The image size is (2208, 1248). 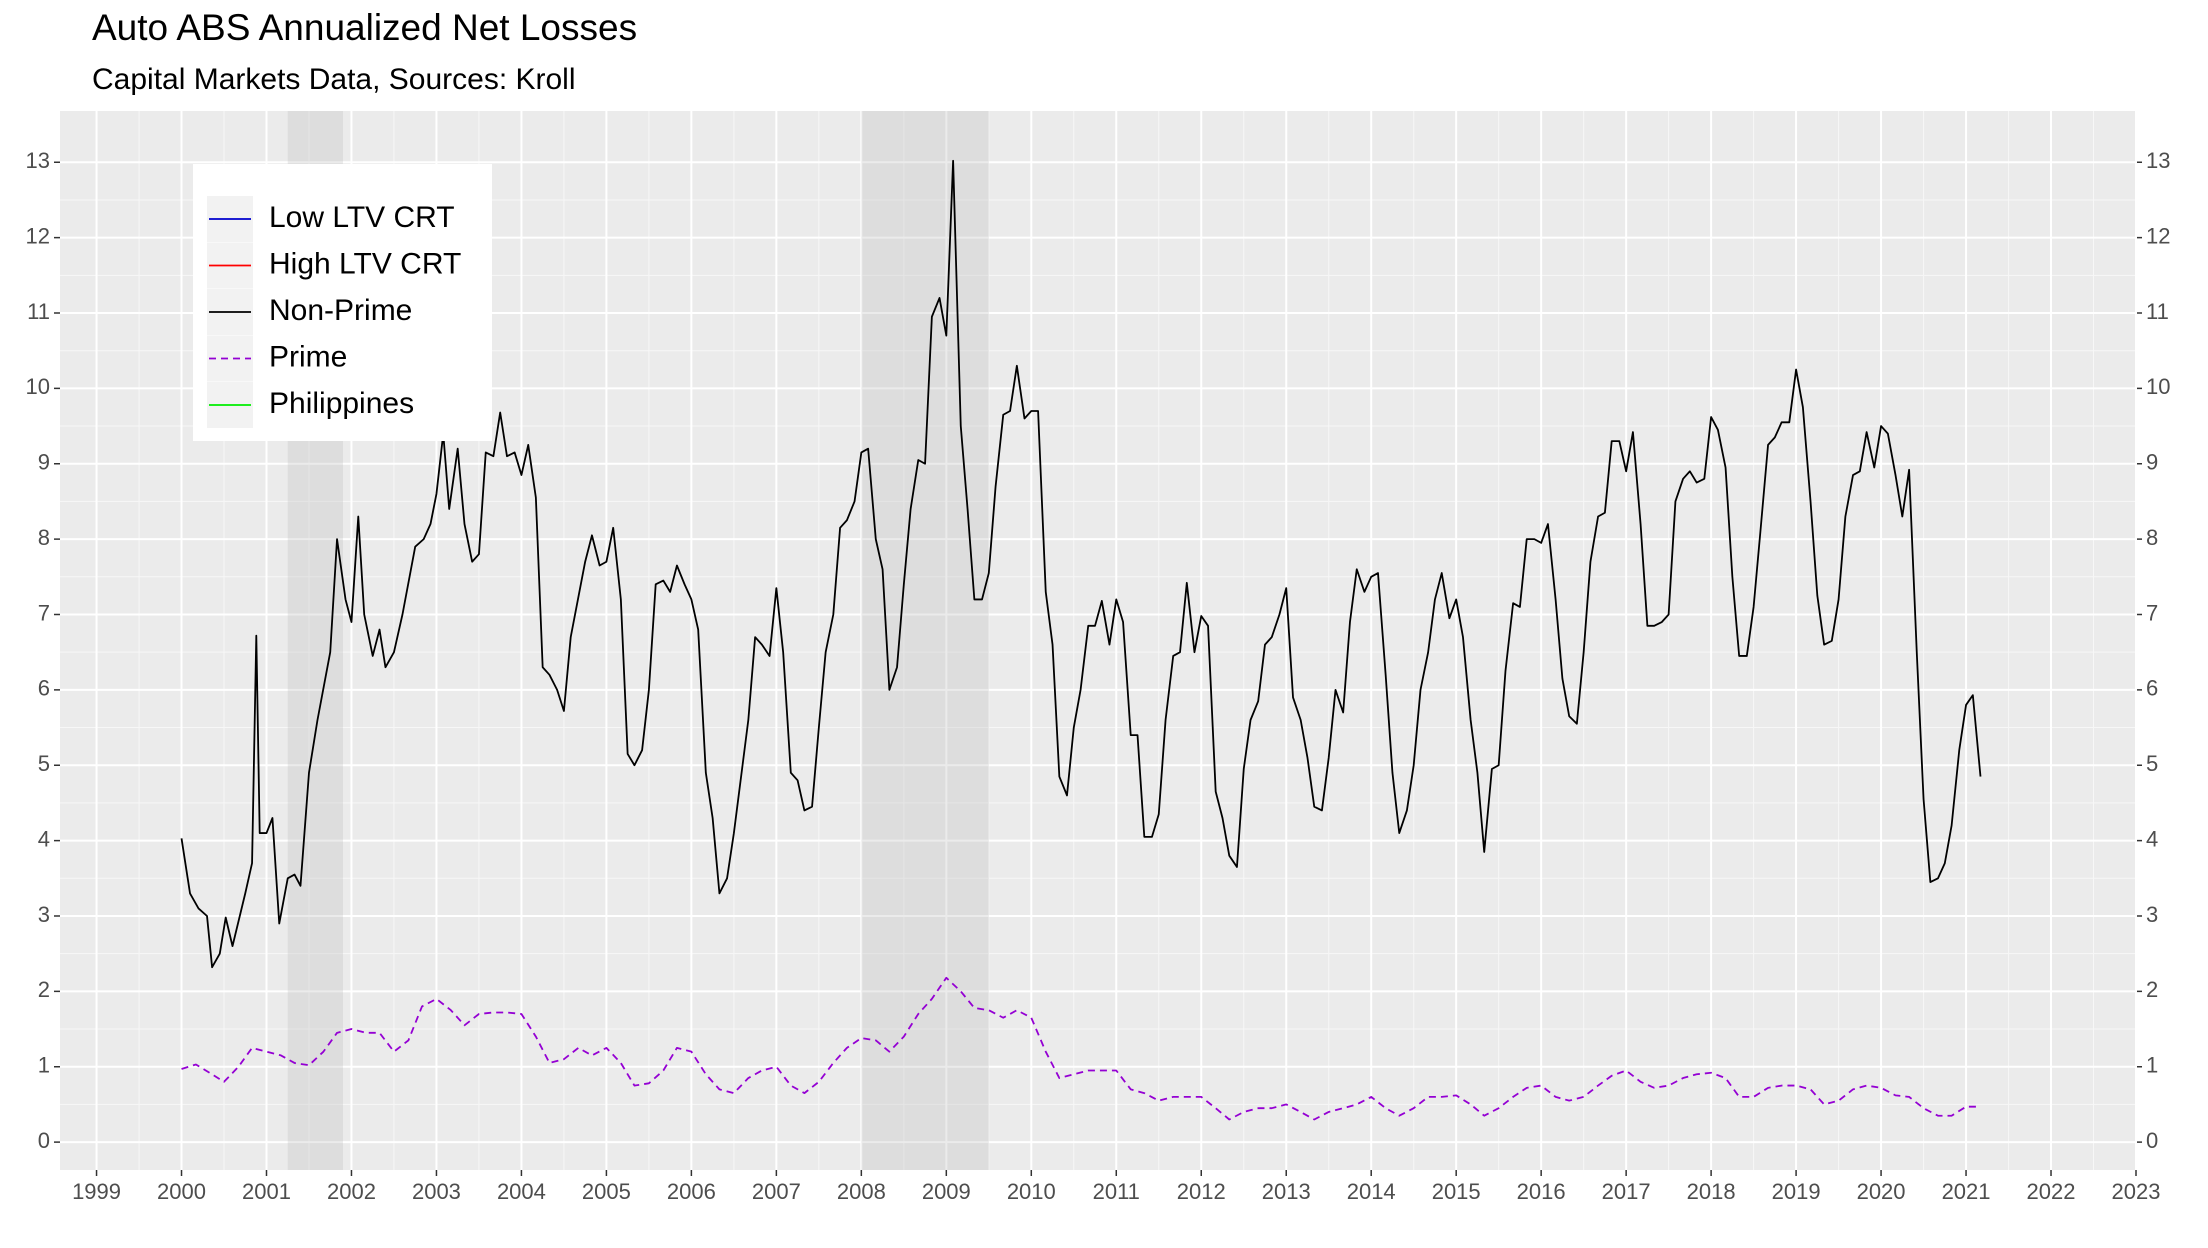 I want to click on x-tick-label: 2019, so click(x=1796, y=1191).